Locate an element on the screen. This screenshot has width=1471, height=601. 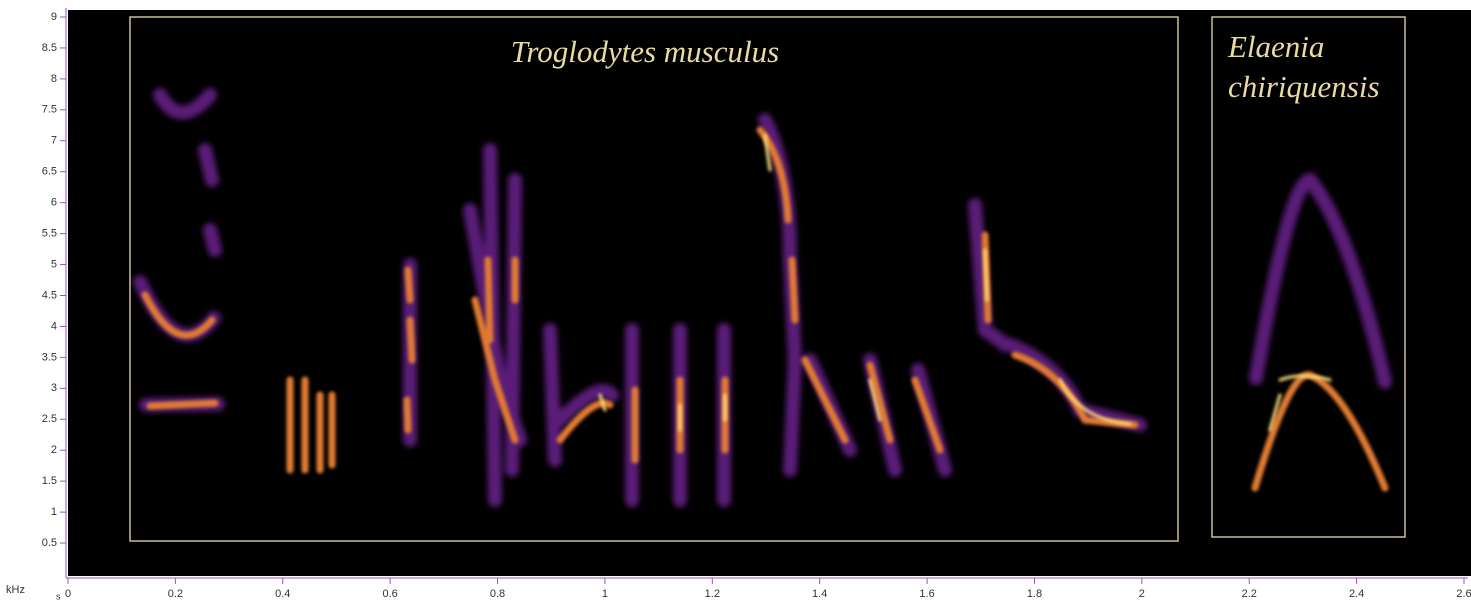
annotation: Elaenia is located at coordinates (1275, 46).